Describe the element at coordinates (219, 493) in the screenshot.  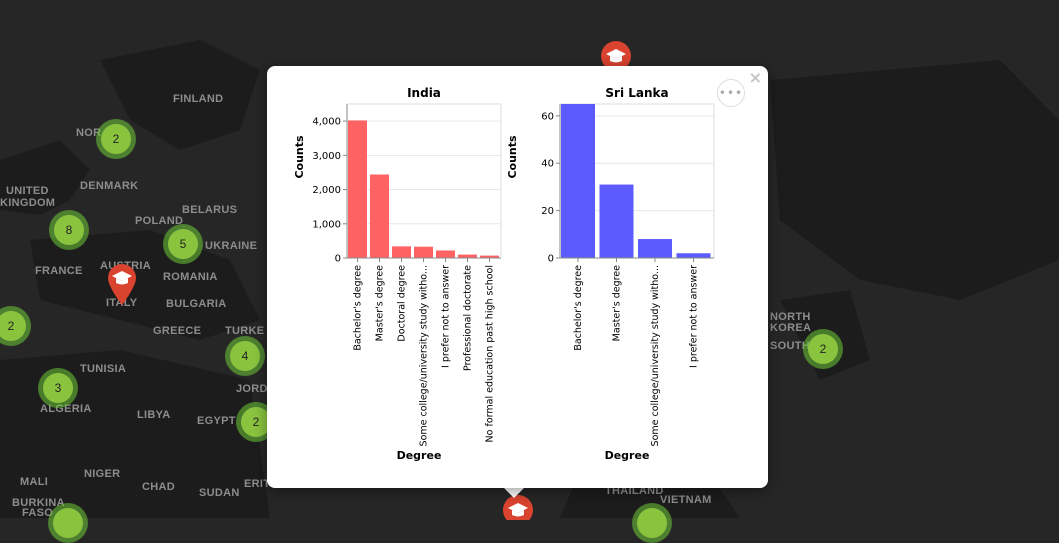
I see `map-label: SUDAN` at that location.